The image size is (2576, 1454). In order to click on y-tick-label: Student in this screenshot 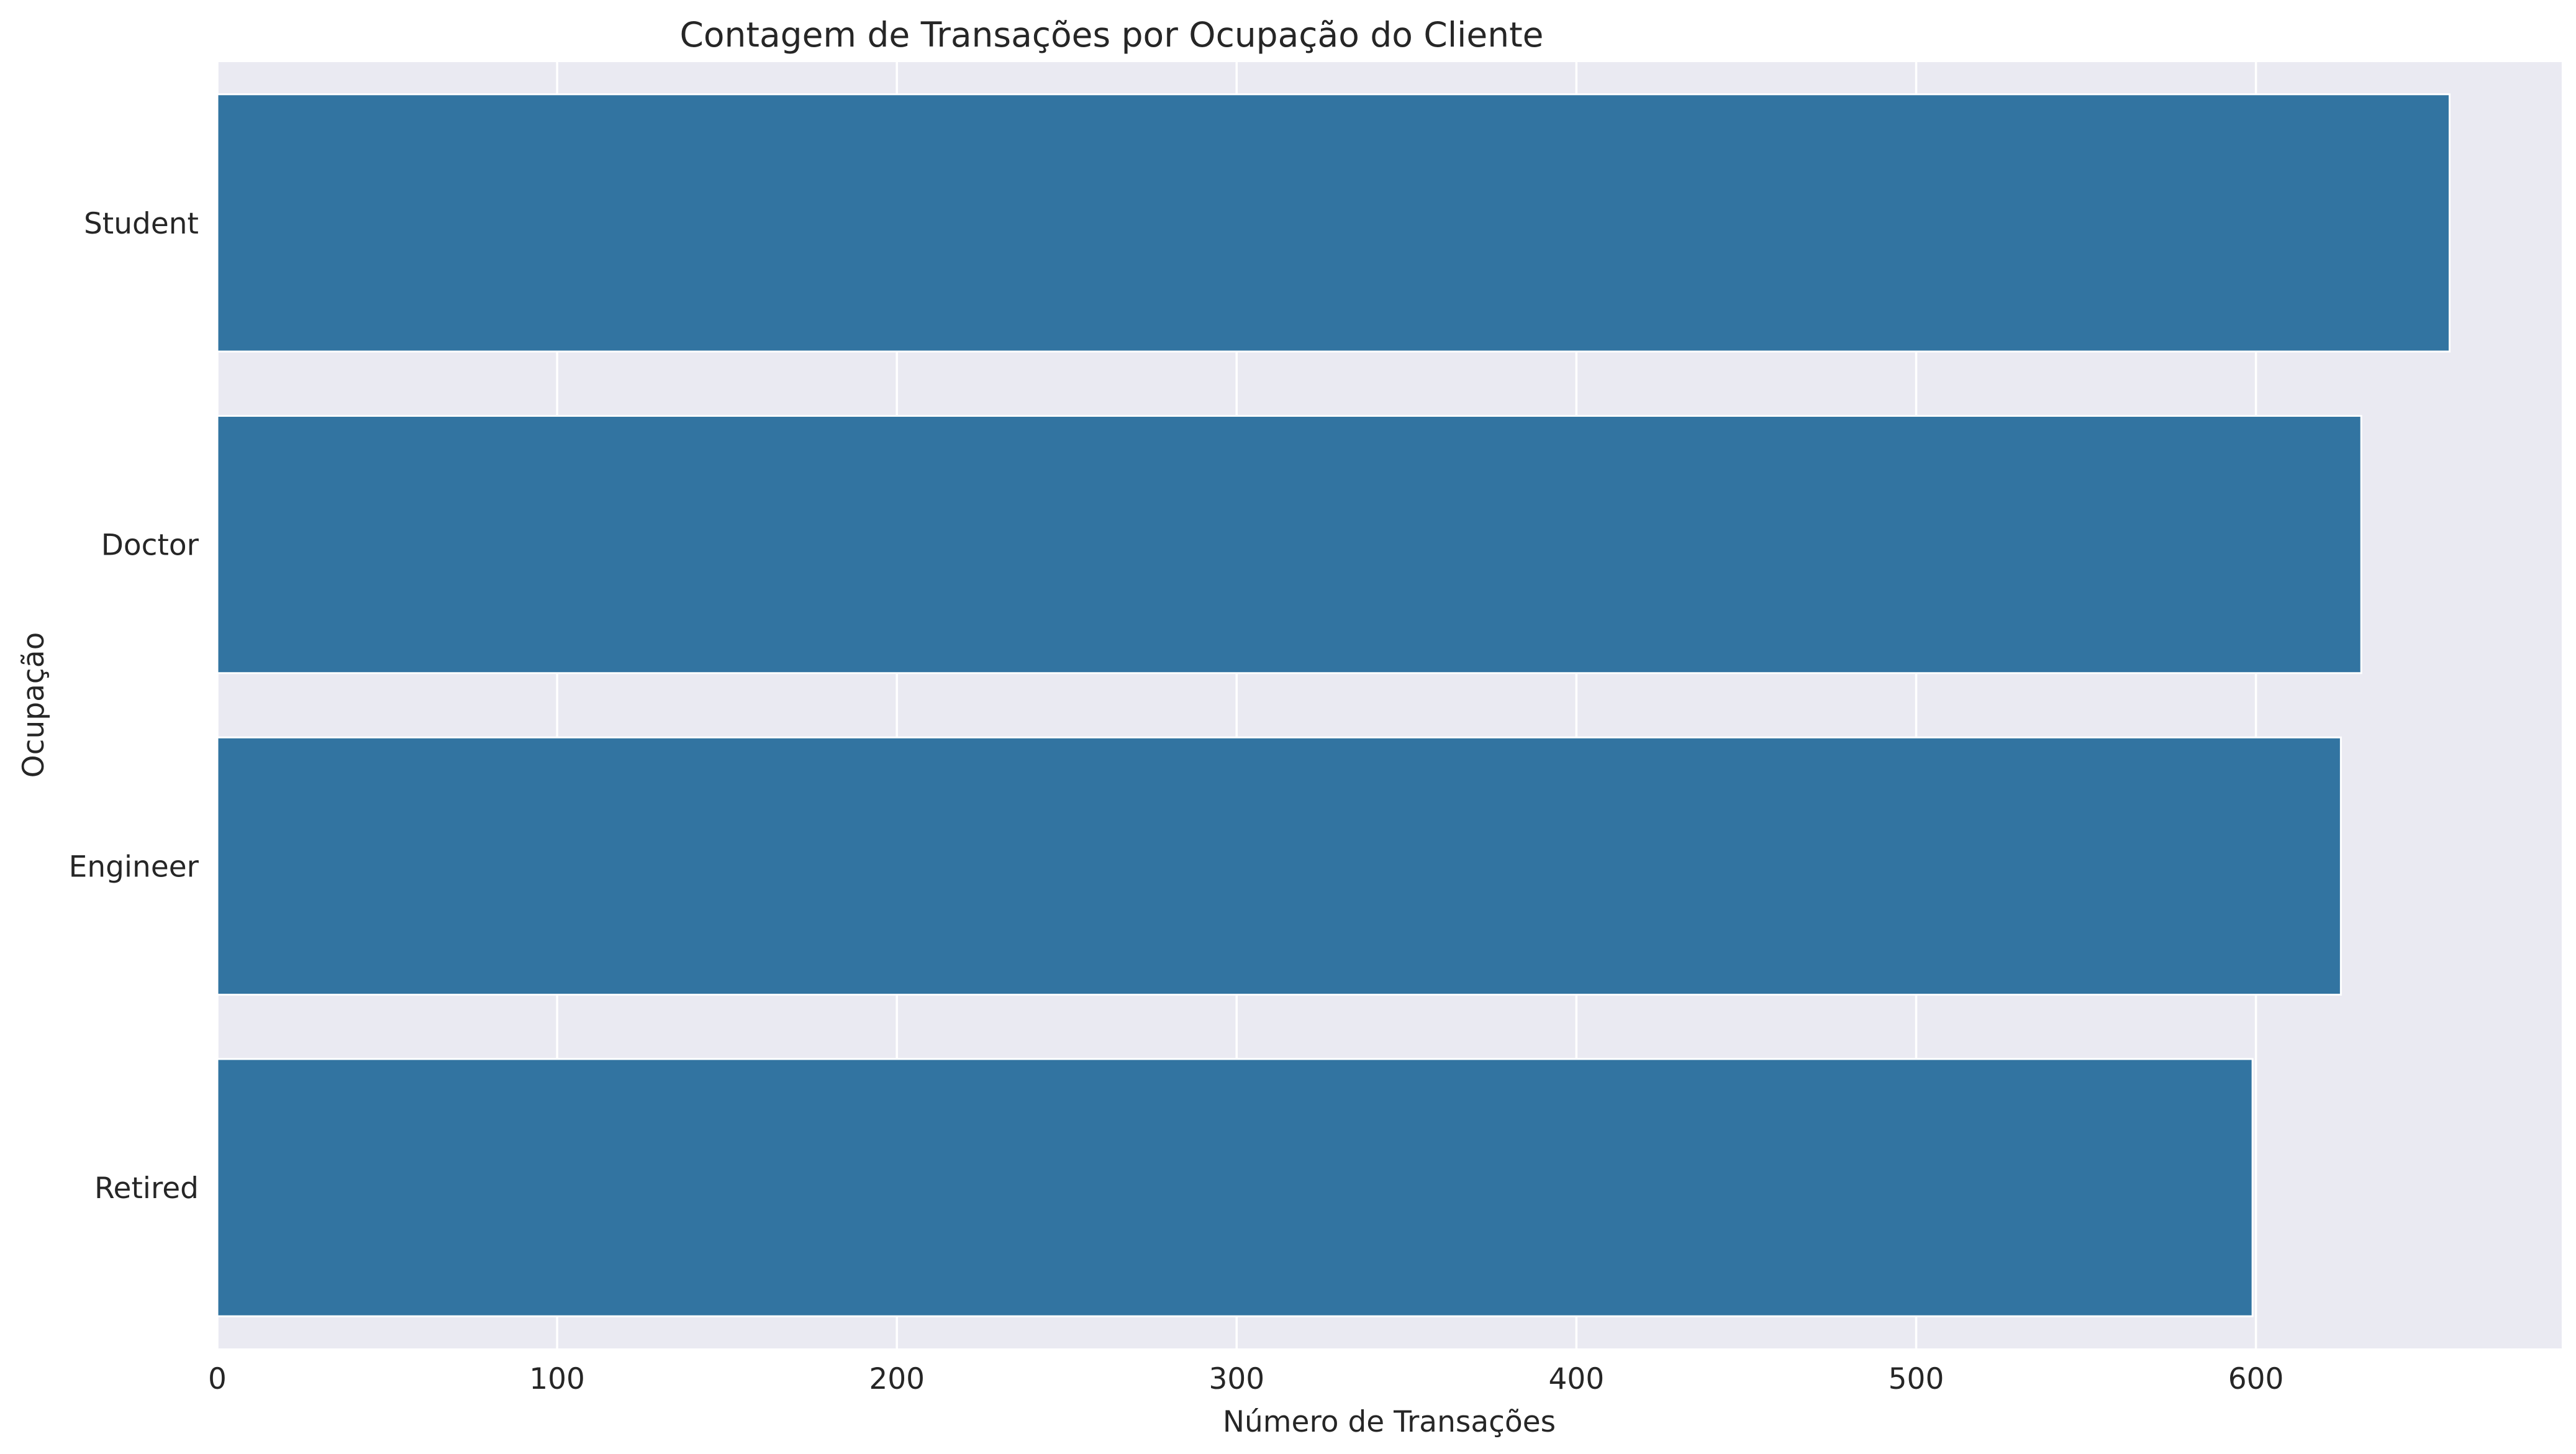, I will do `click(141, 224)`.